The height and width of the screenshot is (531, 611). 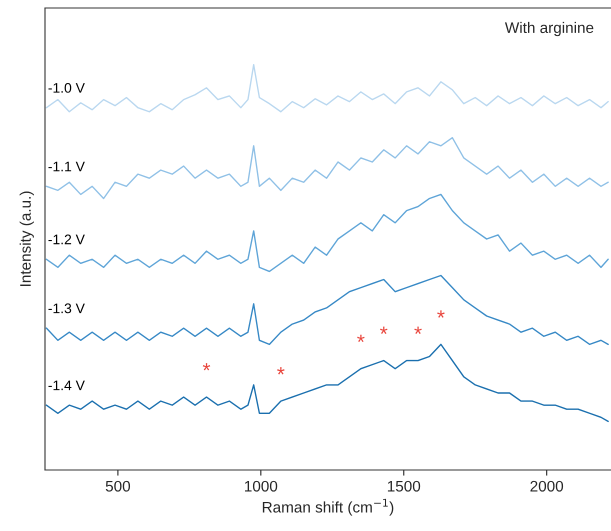 I want to click on series-label: -1.3 V, so click(x=66, y=308).